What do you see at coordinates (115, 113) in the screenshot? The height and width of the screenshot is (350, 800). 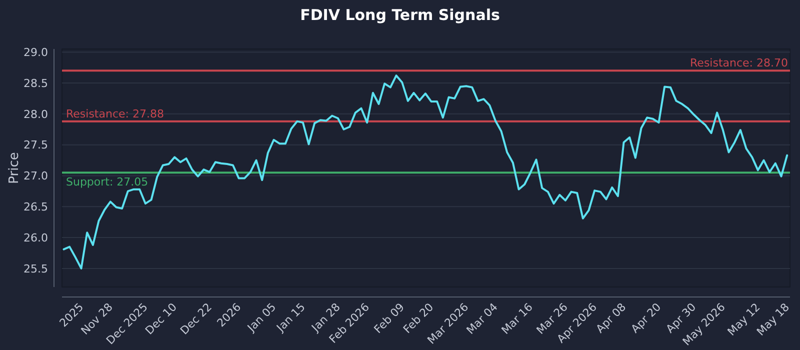 I see `ref-line-label: Resistance: 27.88` at bounding box center [115, 113].